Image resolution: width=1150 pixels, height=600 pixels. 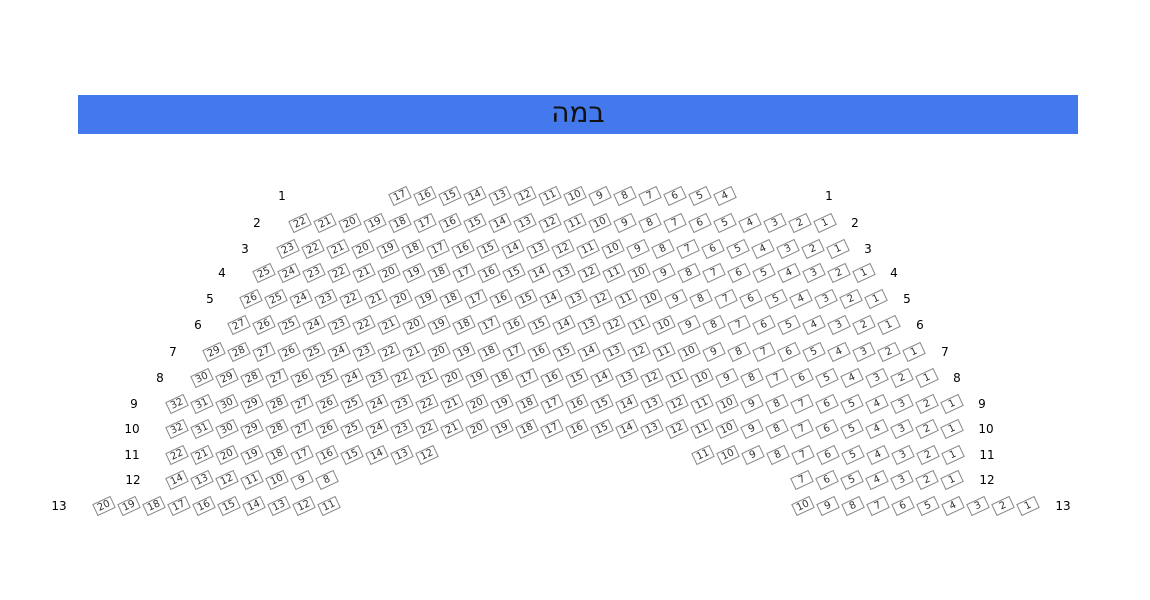 I want to click on seat: 7, so click(x=802, y=429).